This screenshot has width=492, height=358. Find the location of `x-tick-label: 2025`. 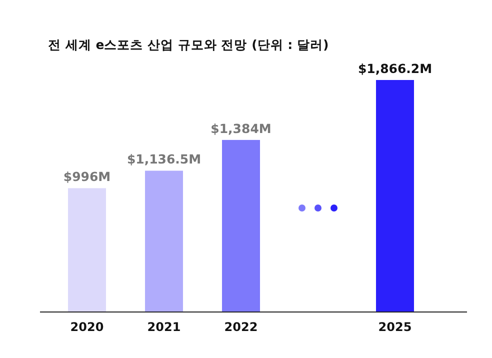

x-tick-label: 2025 is located at coordinates (395, 327).